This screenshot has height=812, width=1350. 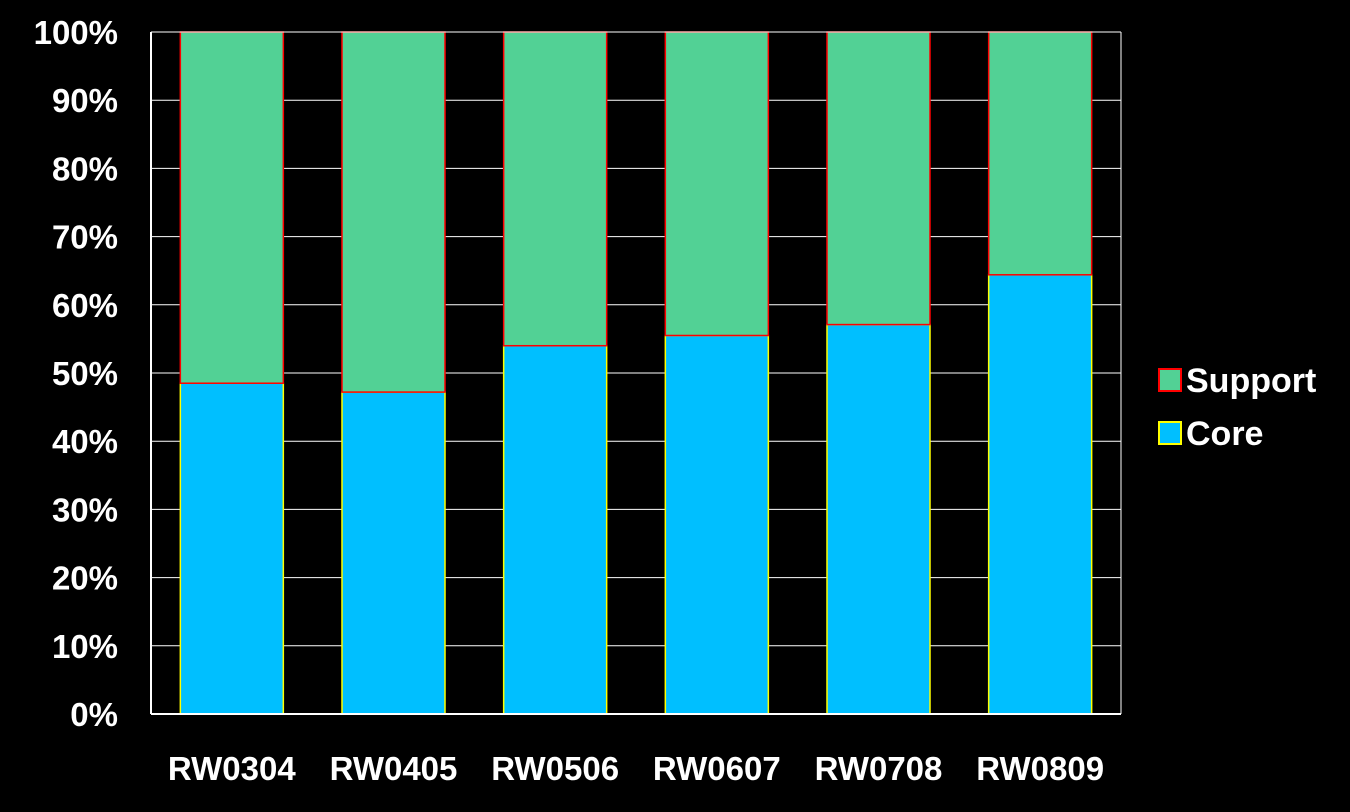 What do you see at coordinates (232, 768) in the screenshot?
I see `x-tick-label: RW0304` at bounding box center [232, 768].